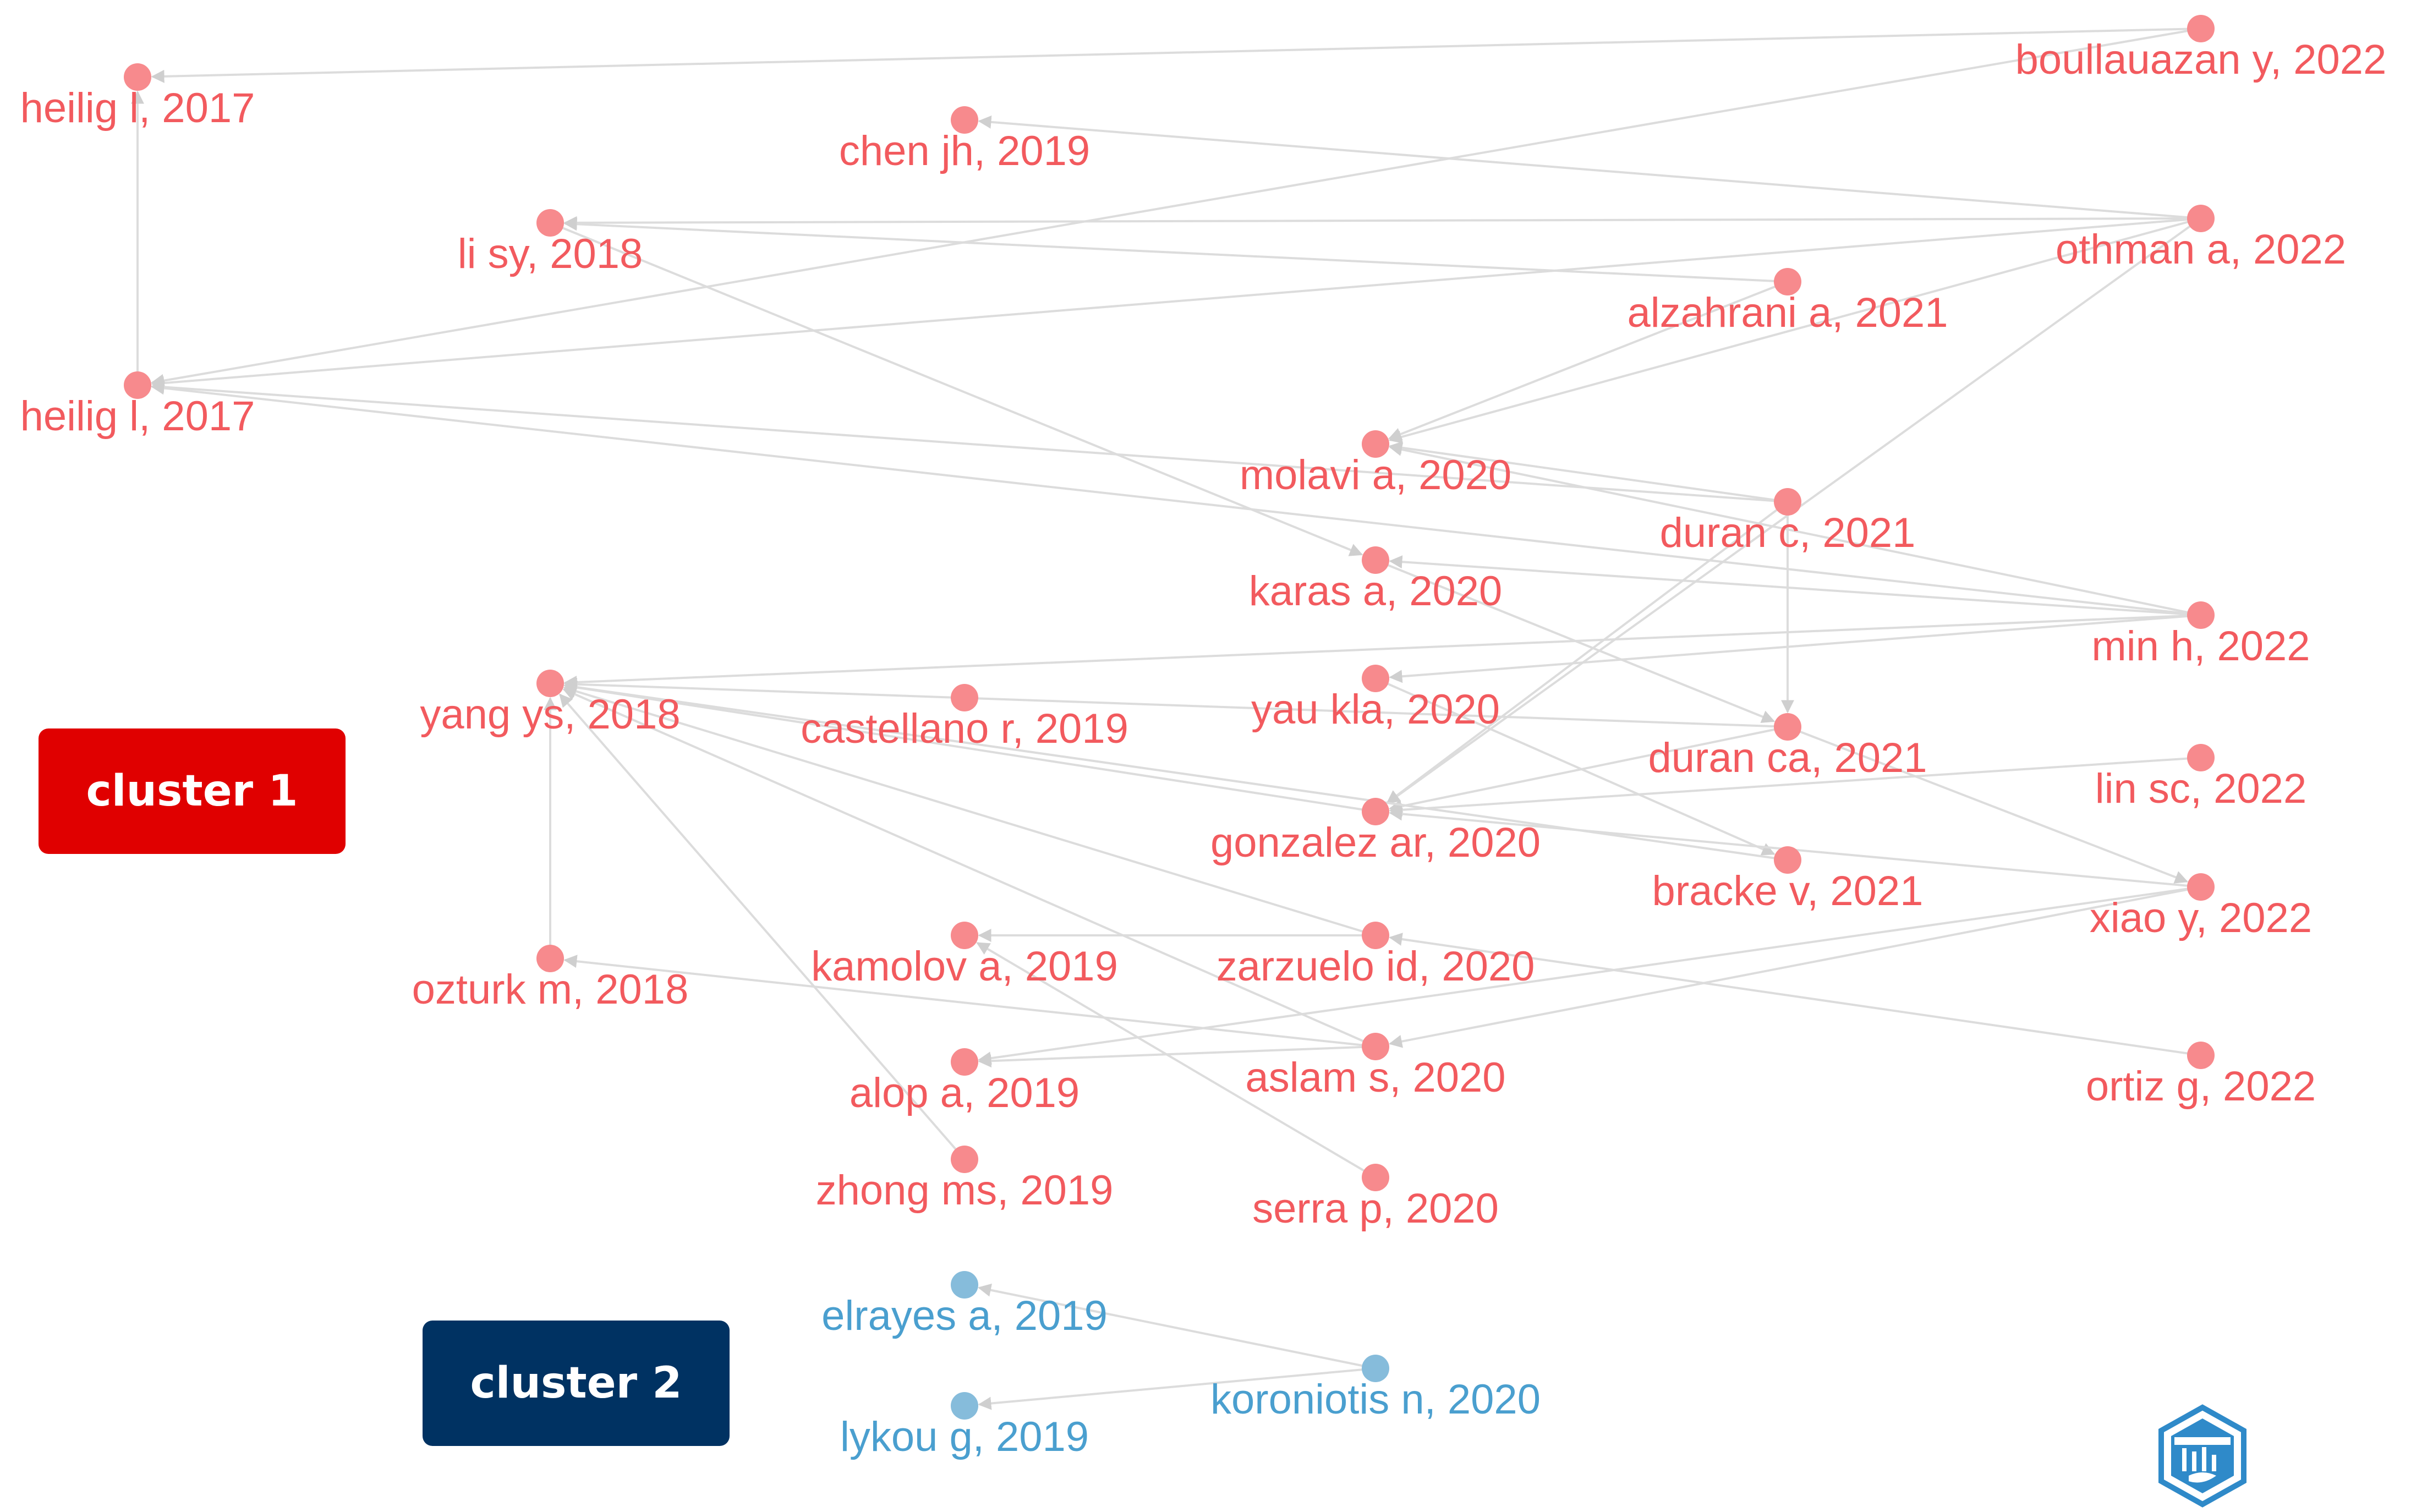  I want to click on node-label-zhong: zhong ms, 2019, so click(965, 1190).